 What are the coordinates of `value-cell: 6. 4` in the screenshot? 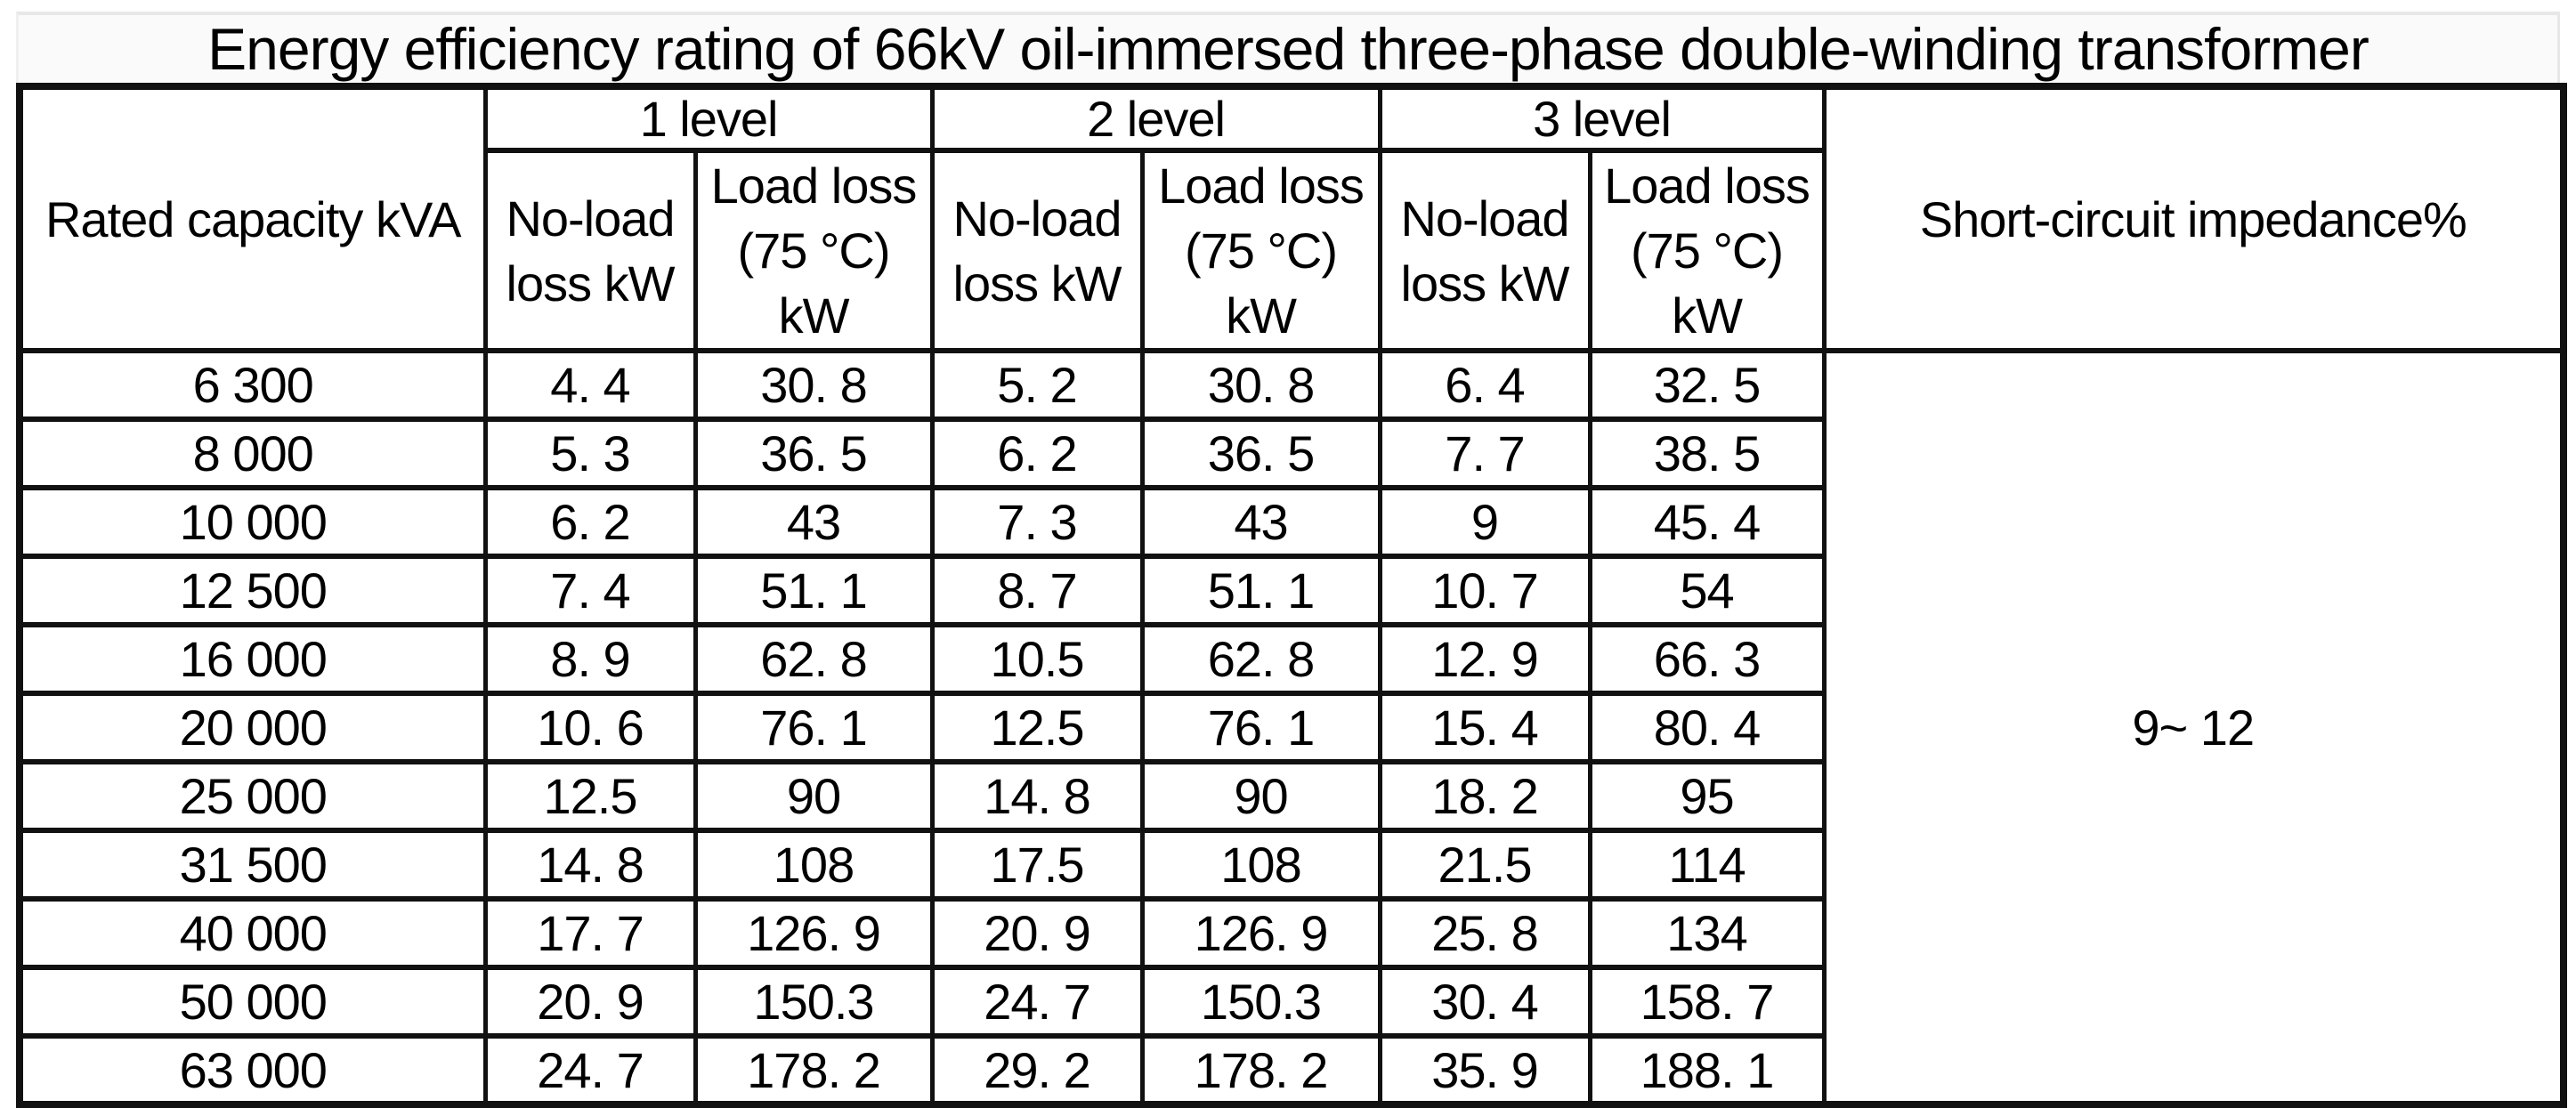 It's located at (1485, 385).